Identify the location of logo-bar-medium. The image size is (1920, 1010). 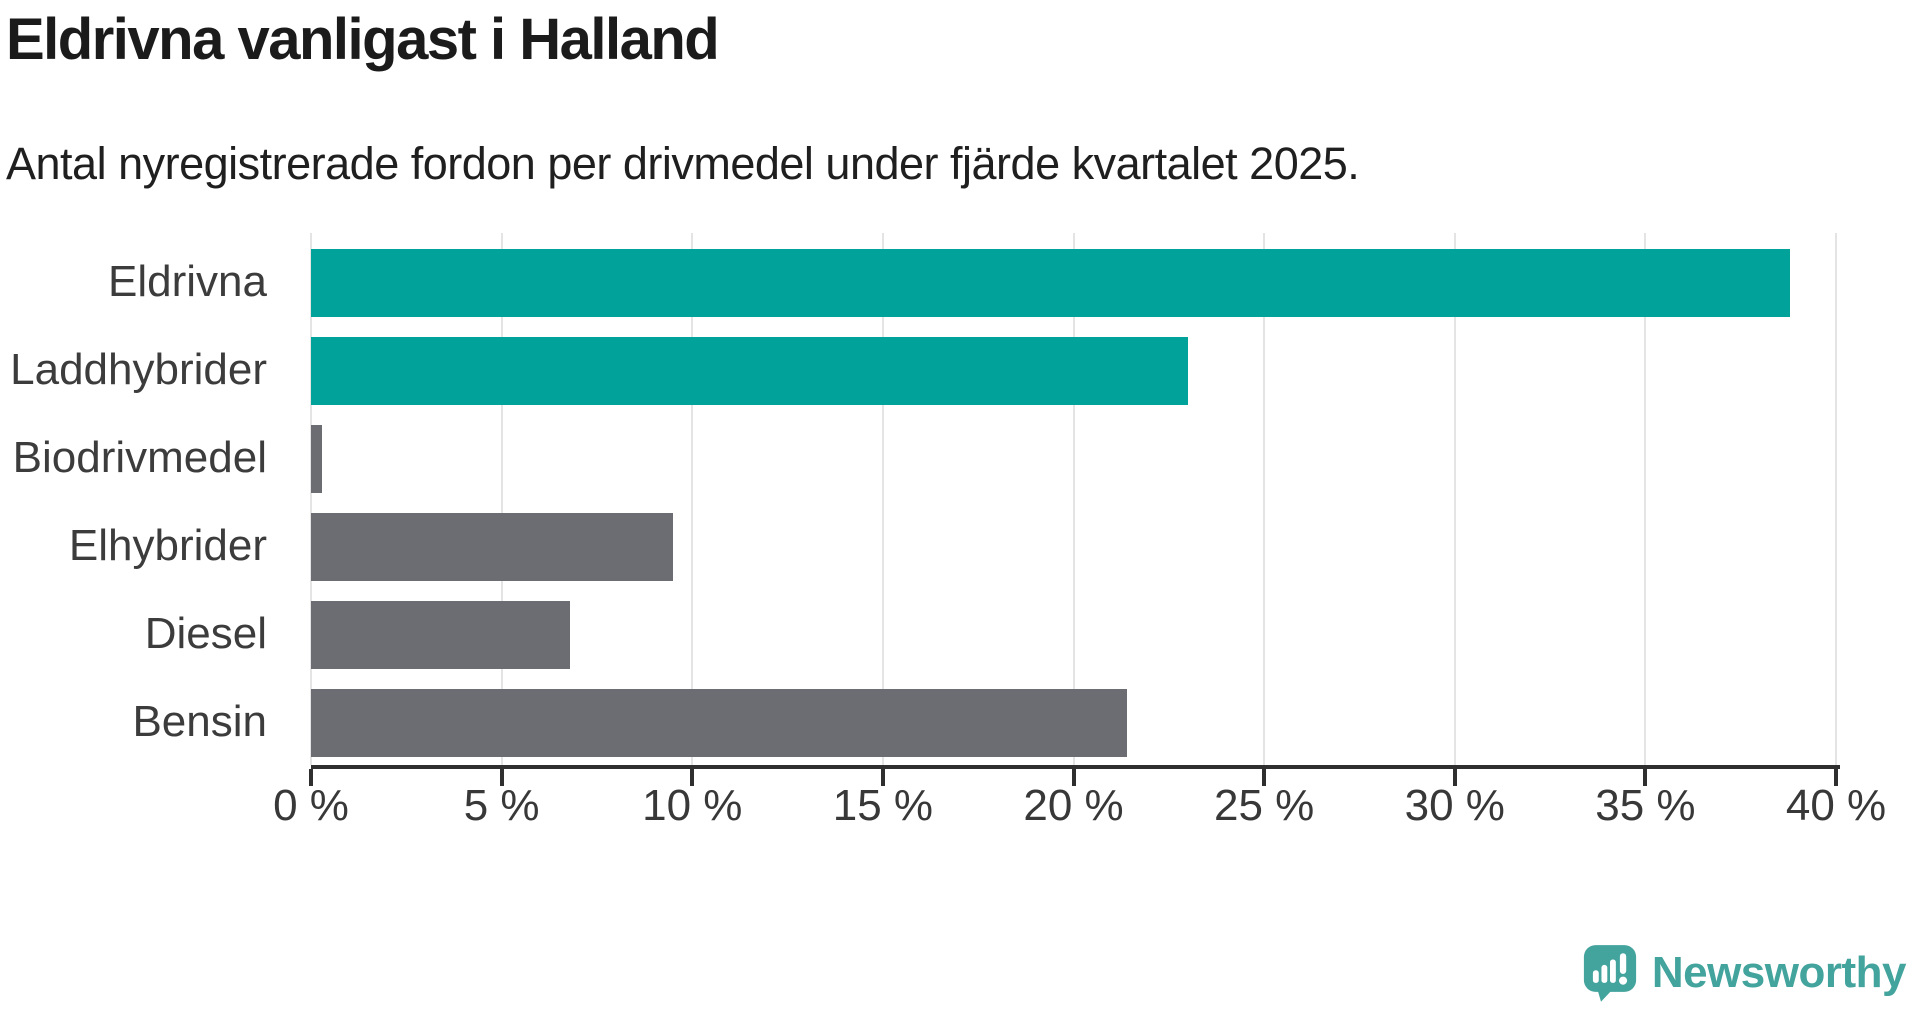
(1604, 973).